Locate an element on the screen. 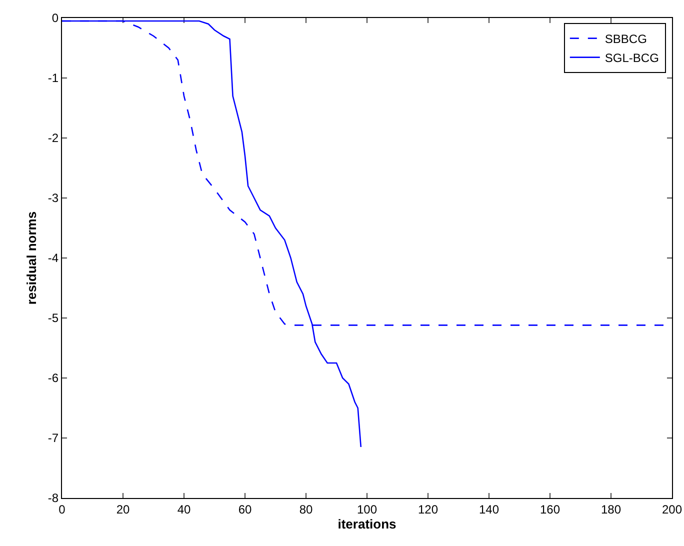  x-tick-label: 20 is located at coordinates (123, 509).